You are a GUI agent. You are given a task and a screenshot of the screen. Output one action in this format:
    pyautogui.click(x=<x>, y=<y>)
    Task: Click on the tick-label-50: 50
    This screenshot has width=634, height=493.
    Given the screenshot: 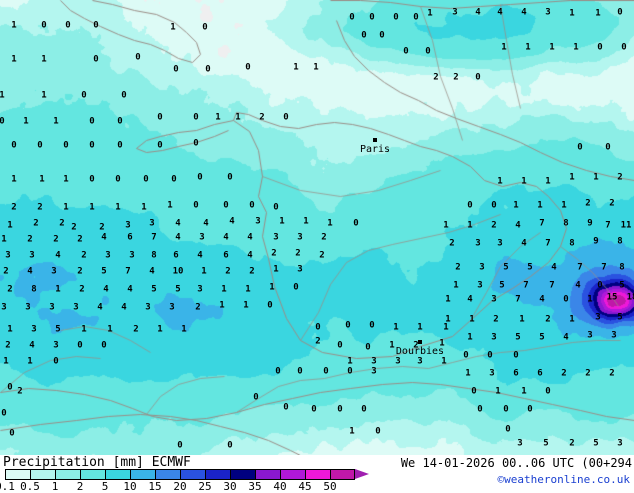 What is the action you would take?
    pyautogui.click(x=330, y=486)
    